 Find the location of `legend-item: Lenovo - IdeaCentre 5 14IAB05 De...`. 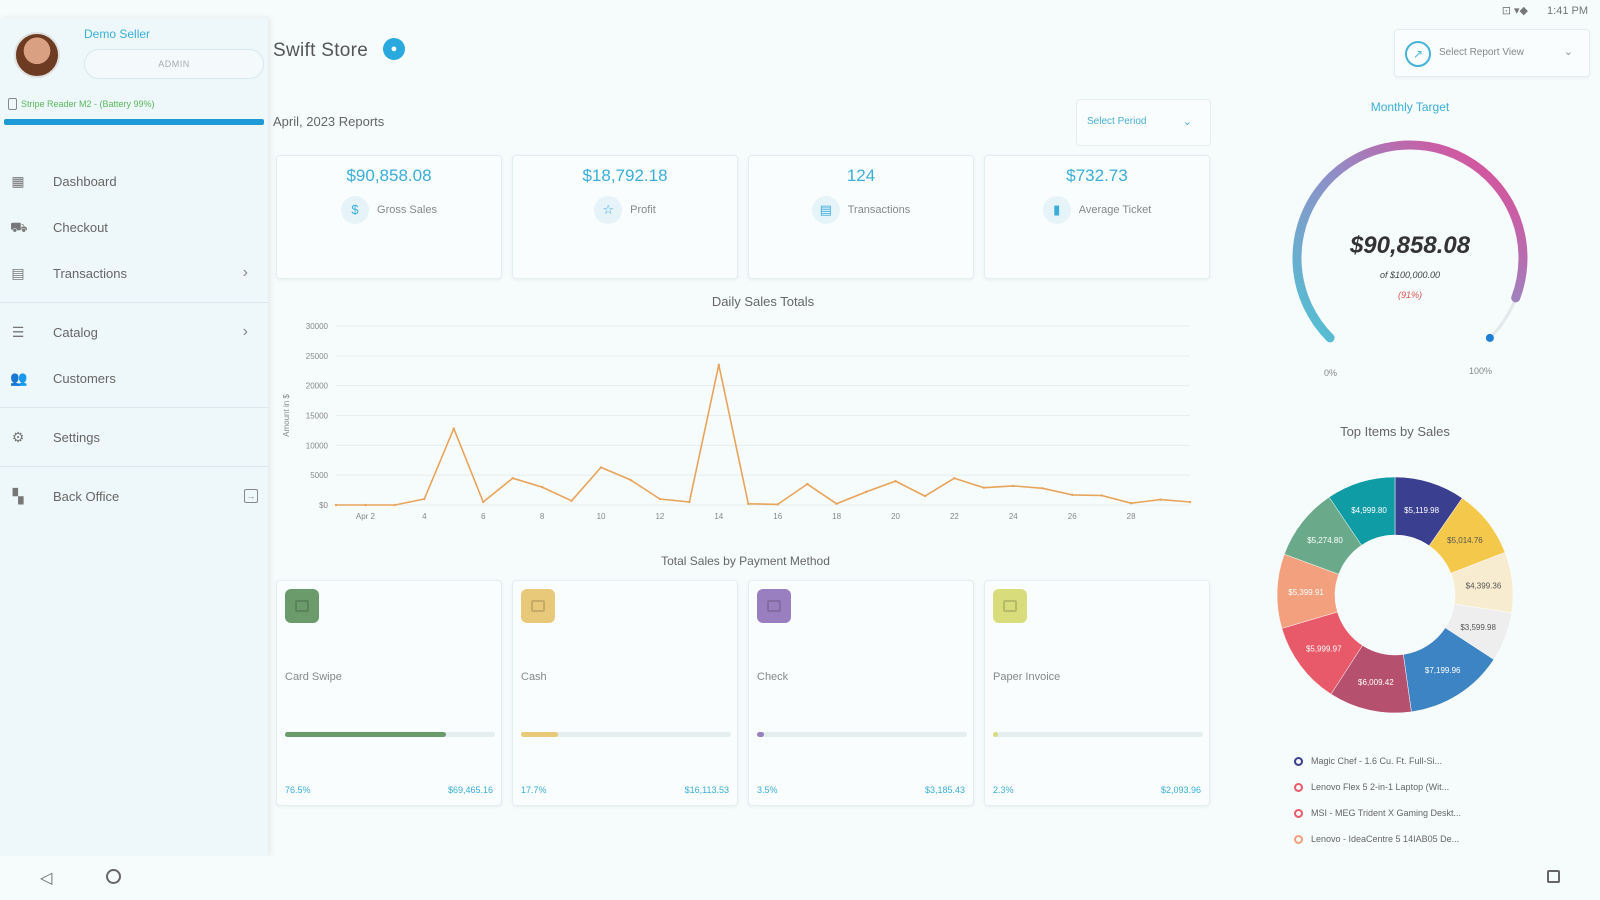

legend-item: Lenovo - IdeaCentre 5 14IAB05 De... is located at coordinates (1424, 839).